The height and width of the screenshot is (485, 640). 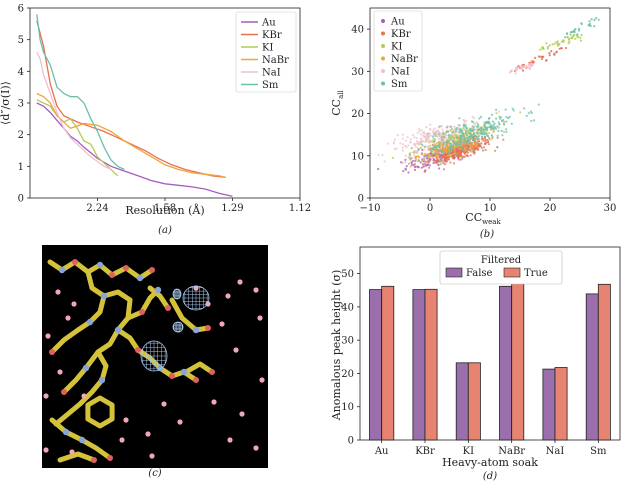 What do you see at coordinates (381, 451) in the screenshot?
I see `panel-d-x-tick-label: Au` at bounding box center [381, 451].